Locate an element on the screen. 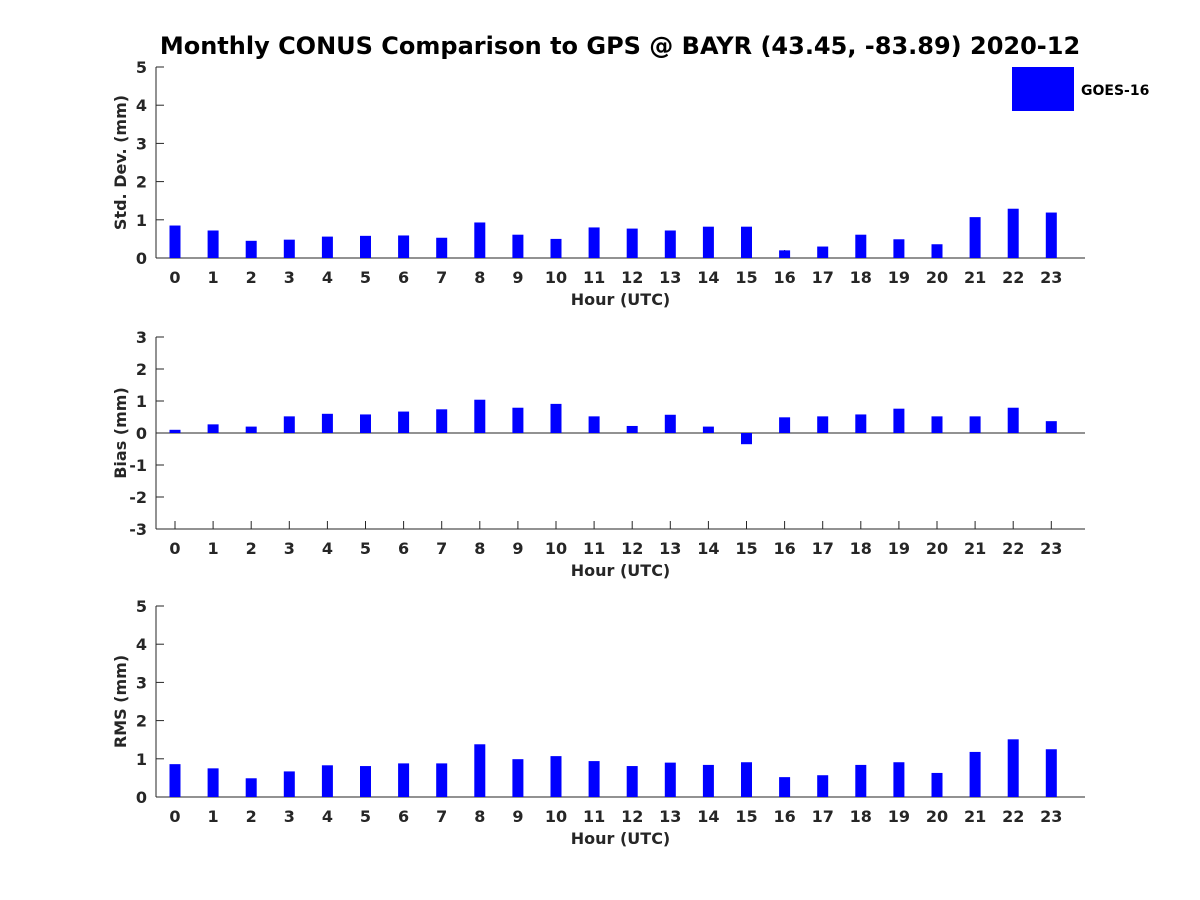  y-tick-label: 2 is located at coordinates (141, 721).